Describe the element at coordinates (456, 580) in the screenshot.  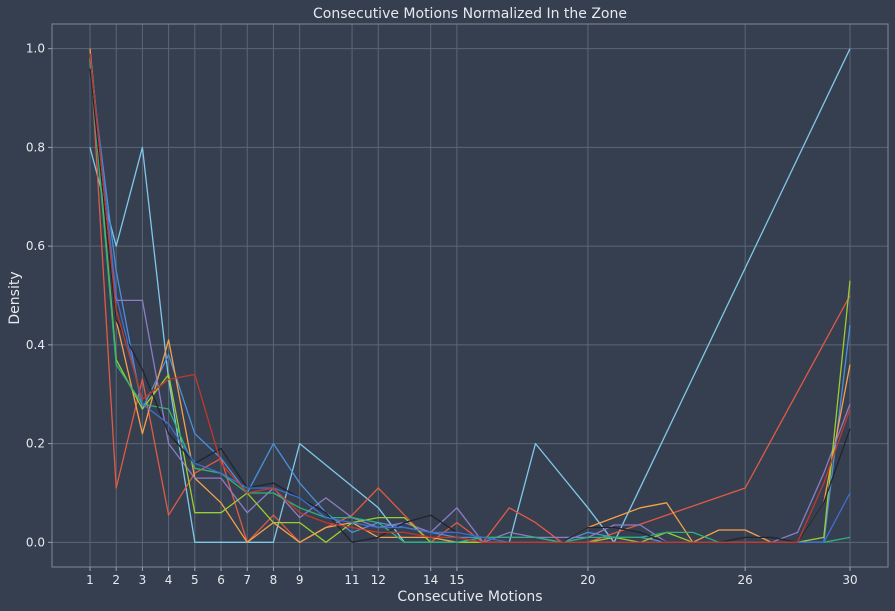
I see `x-tick-label: 15` at that location.